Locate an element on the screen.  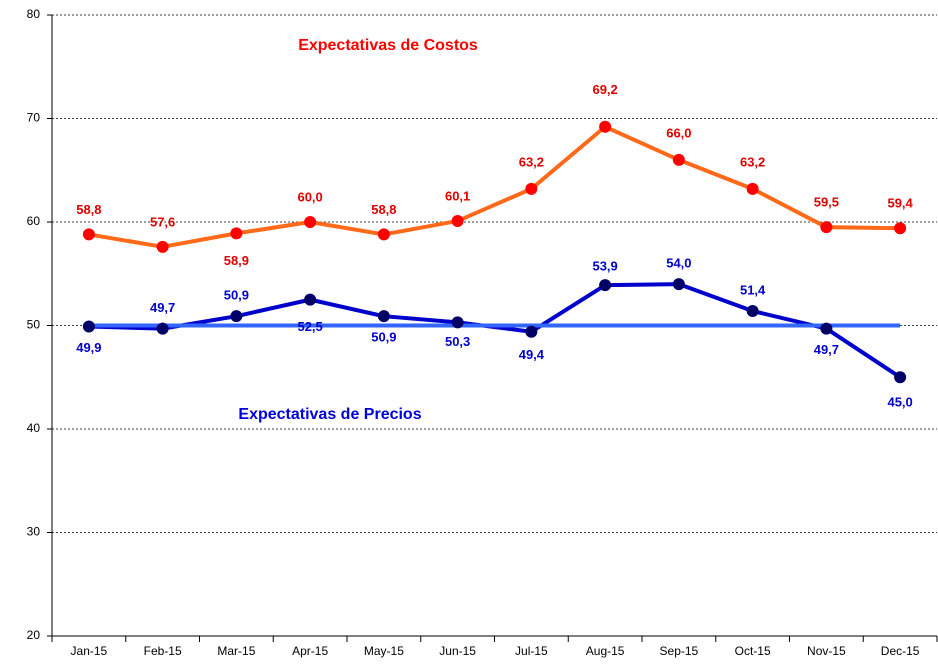
x-tick-label: Oct-15 is located at coordinates (753, 651).